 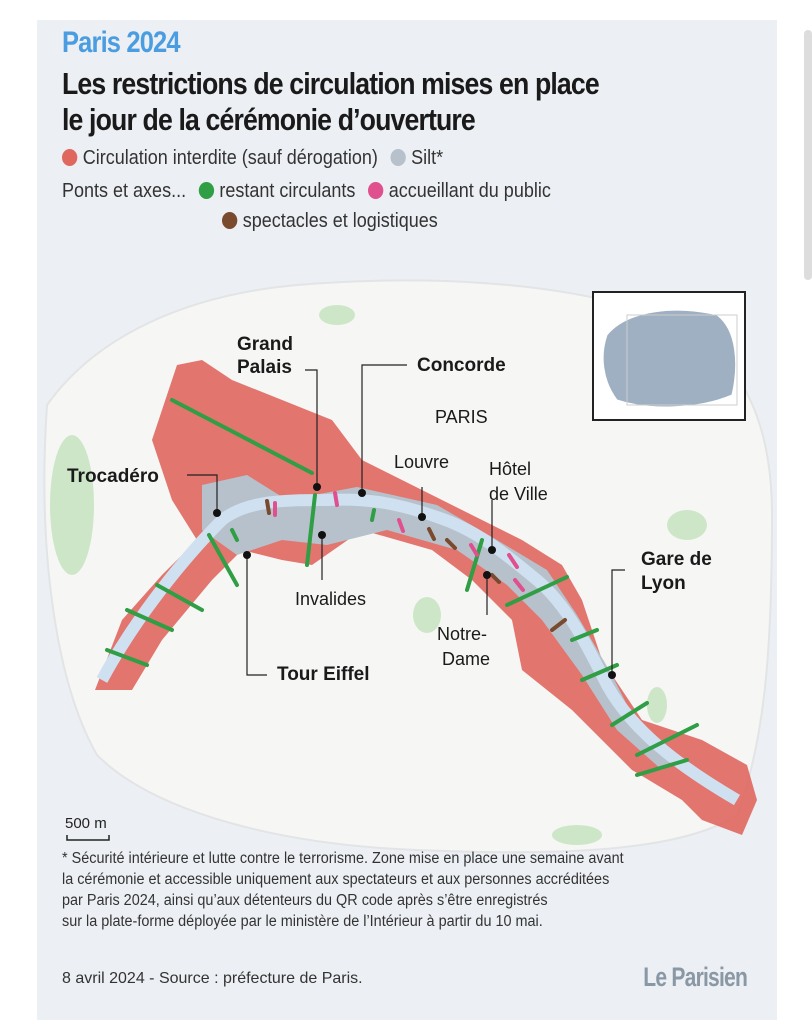 I want to click on legend-dot-forbidden, so click(x=70, y=157).